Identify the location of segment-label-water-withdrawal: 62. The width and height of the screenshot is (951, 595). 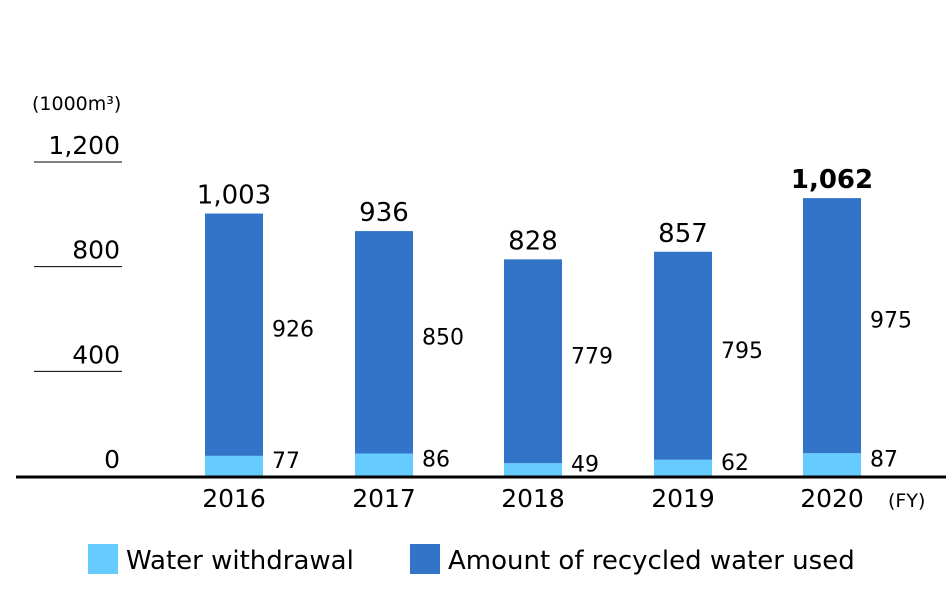
(735, 463).